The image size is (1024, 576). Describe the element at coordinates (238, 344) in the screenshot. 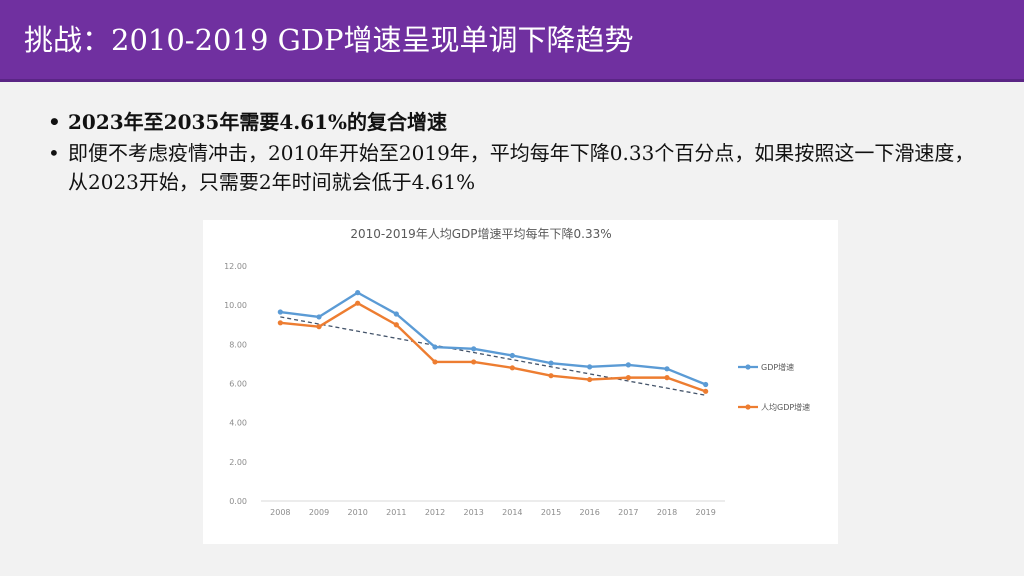

I see `y-tick-label: 8.00` at that location.